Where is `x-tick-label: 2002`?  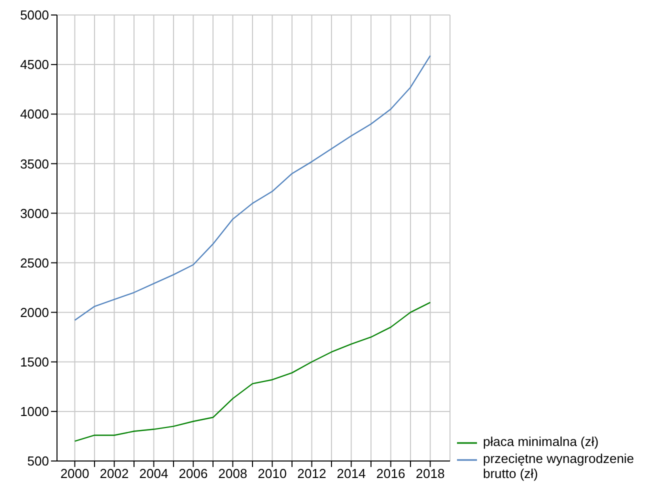 x-tick-label: 2002 is located at coordinates (114, 474).